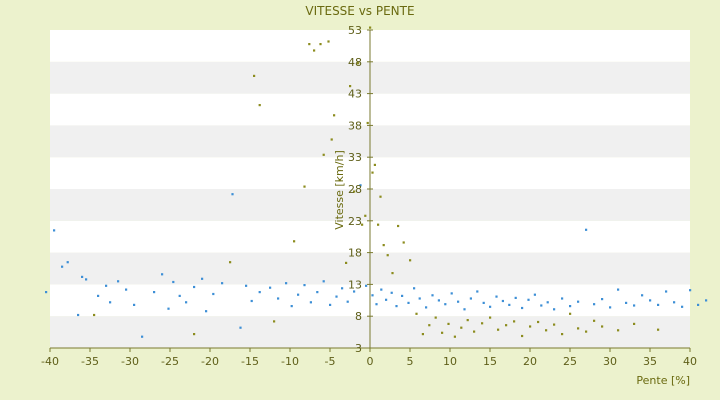 The image size is (720, 400). What do you see at coordinates (355, 157) in the screenshot?
I see `y-tick-label: 33` at bounding box center [355, 157].